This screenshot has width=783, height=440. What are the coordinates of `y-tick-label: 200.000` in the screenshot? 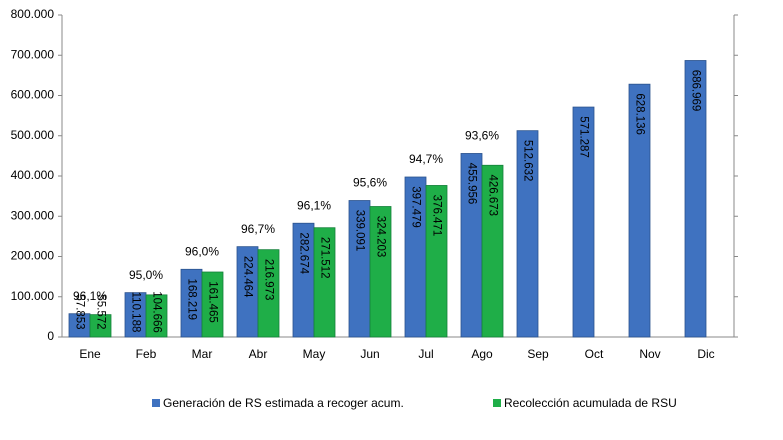 It's located at (33, 256).